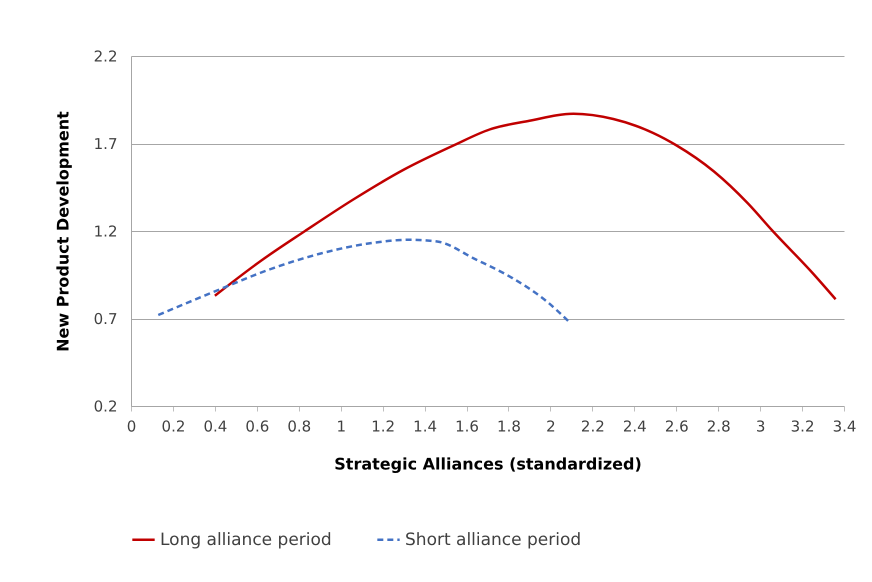 Image resolution: width=872 pixels, height=582 pixels. What do you see at coordinates (425, 427) in the screenshot?
I see `x-tick-label: 1.4` at bounding box center [425, 427].